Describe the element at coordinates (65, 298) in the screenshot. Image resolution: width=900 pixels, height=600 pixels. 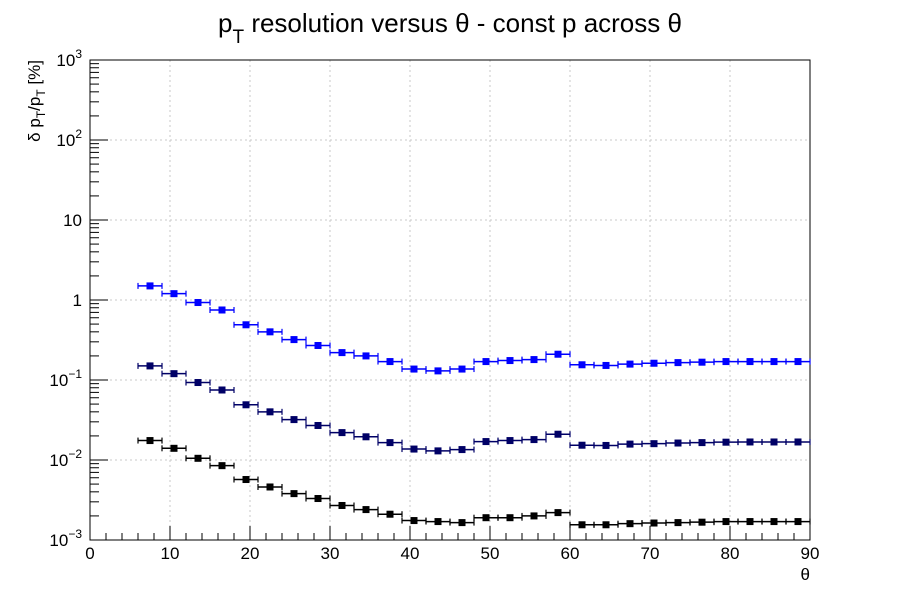
I see `y-tick-labels: 10⁻³ 10⁻² 10⁻¹ 1 10 10² 10³` at that location.